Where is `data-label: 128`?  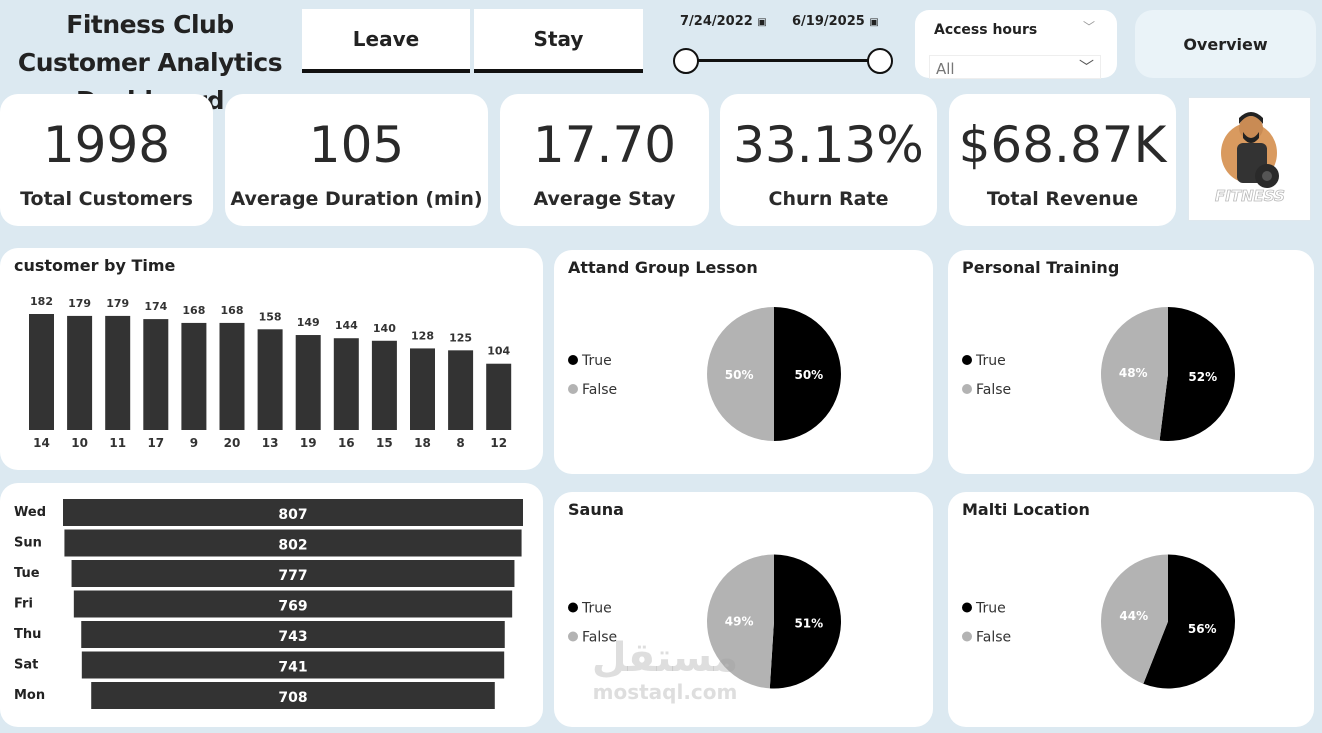
data-label: 128 is located at coordinates (422, 335).